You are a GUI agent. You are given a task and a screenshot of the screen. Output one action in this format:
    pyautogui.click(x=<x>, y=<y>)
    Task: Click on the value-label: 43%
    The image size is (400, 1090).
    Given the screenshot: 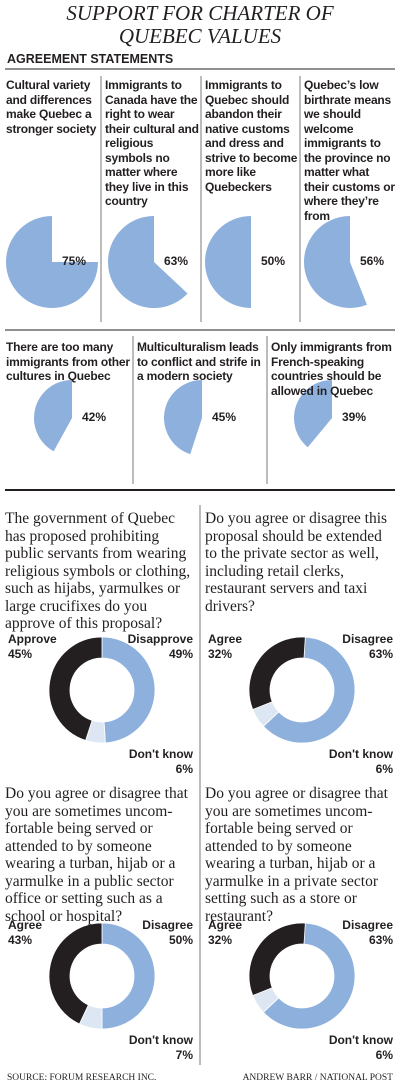 What is the action you would take?
    pyautogui.click(x=20, y=940)
    